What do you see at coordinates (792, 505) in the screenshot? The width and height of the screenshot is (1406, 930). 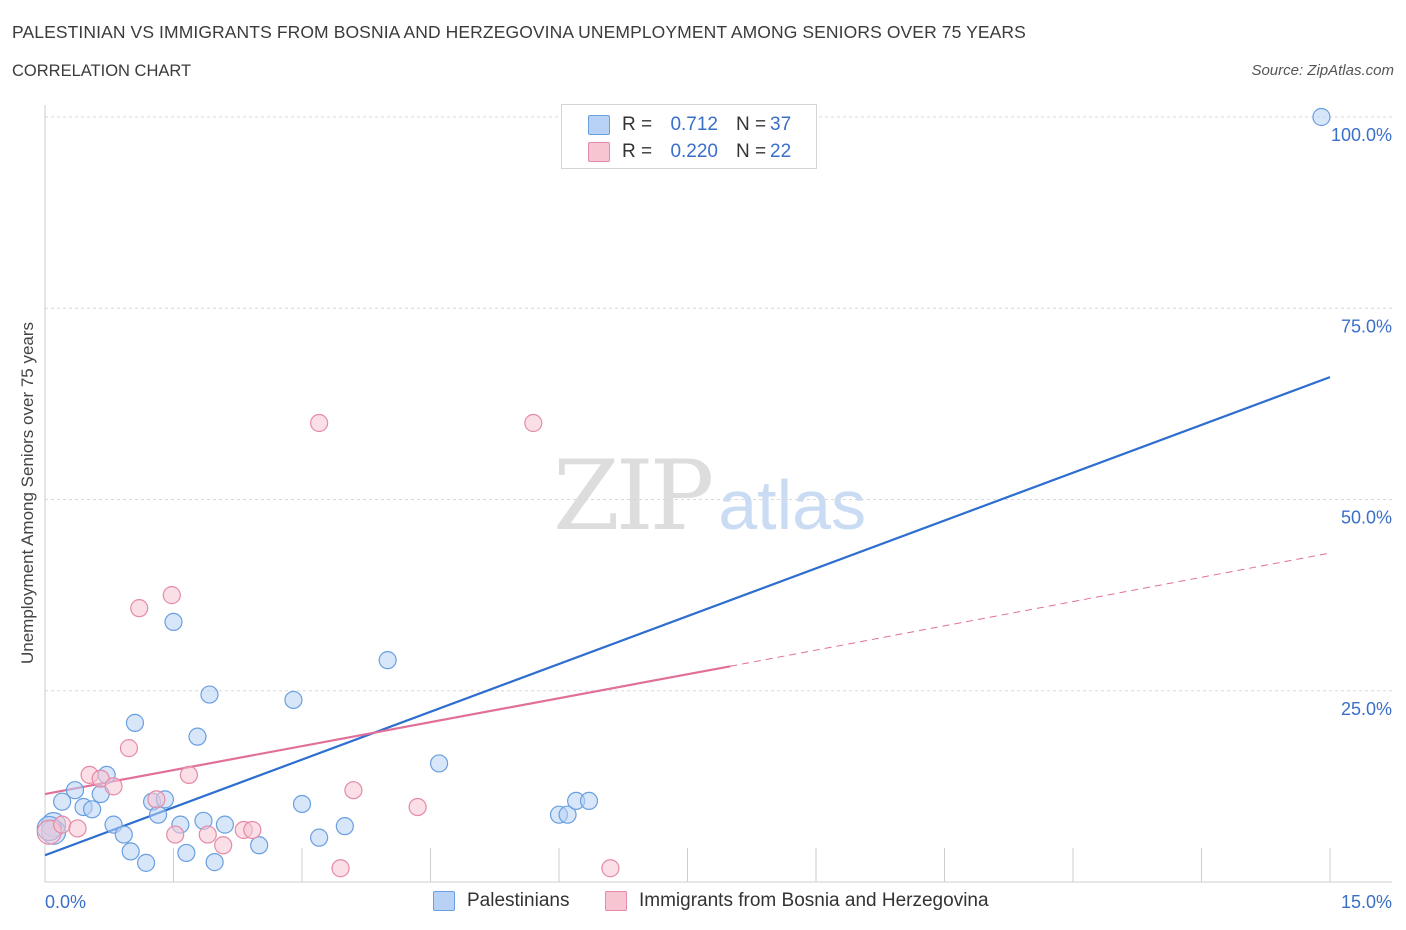 I see `watermark-atlas: atlas` at bounding box center [792, 505].